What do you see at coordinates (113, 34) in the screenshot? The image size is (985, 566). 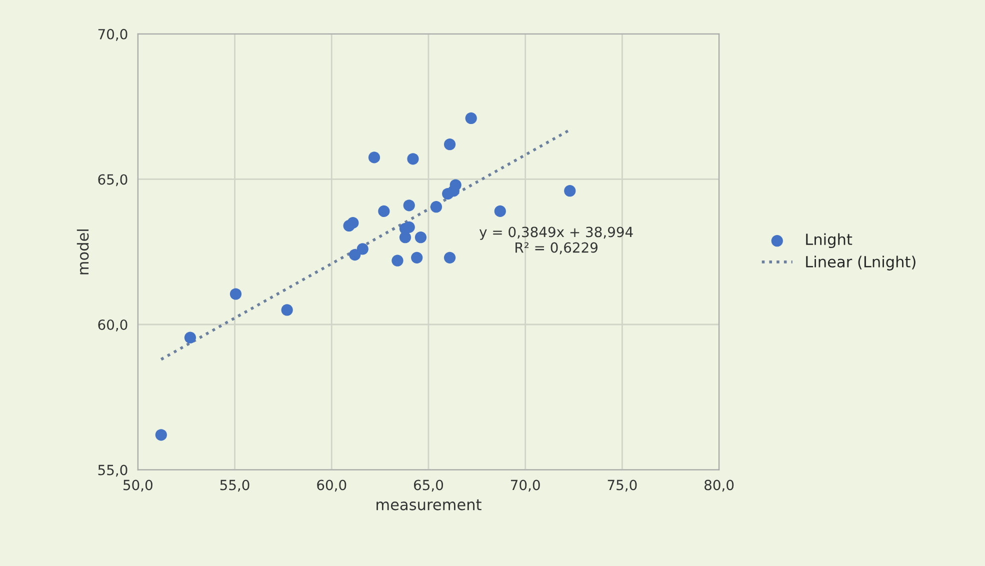 I see `y-tick-label: 70,0` at bounding box center [113, 34].